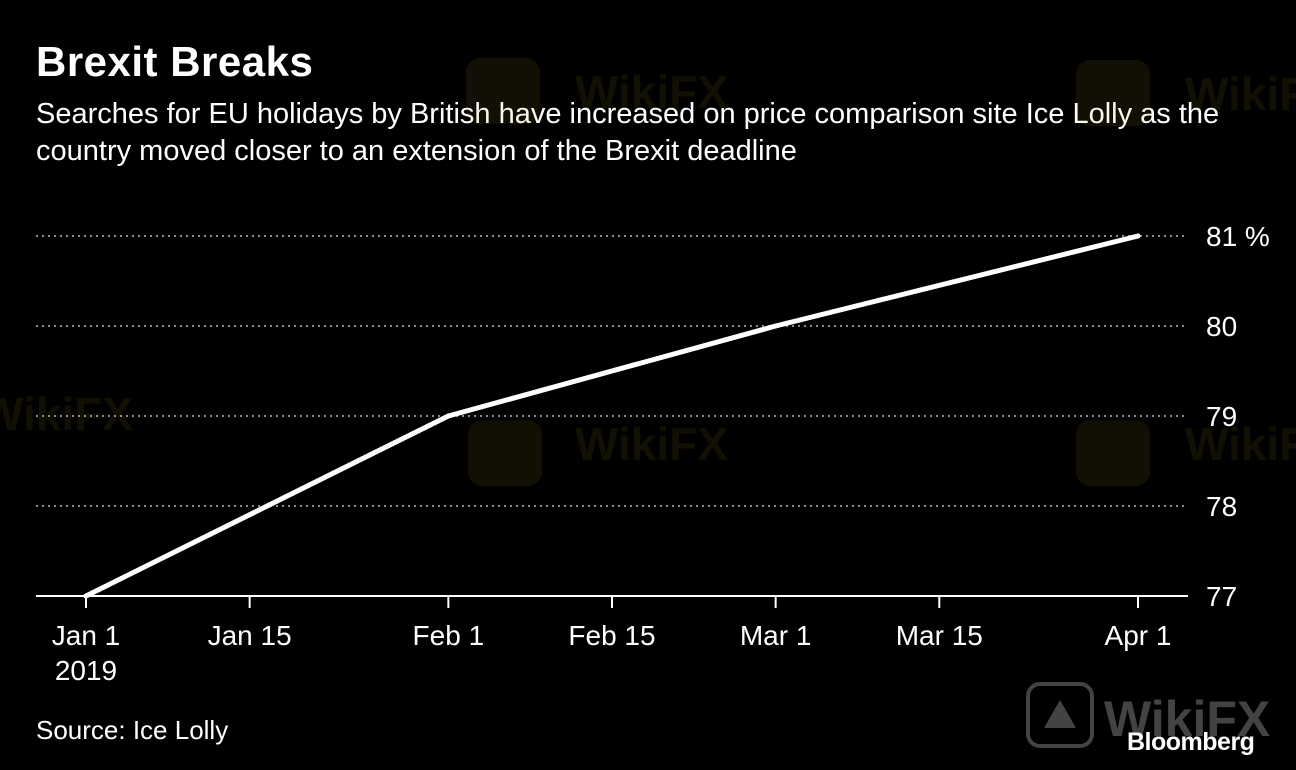  Describe the element at coordinates (86, 670) in the screenshot. I see `x-tick-sublabel: 2019` at that location.